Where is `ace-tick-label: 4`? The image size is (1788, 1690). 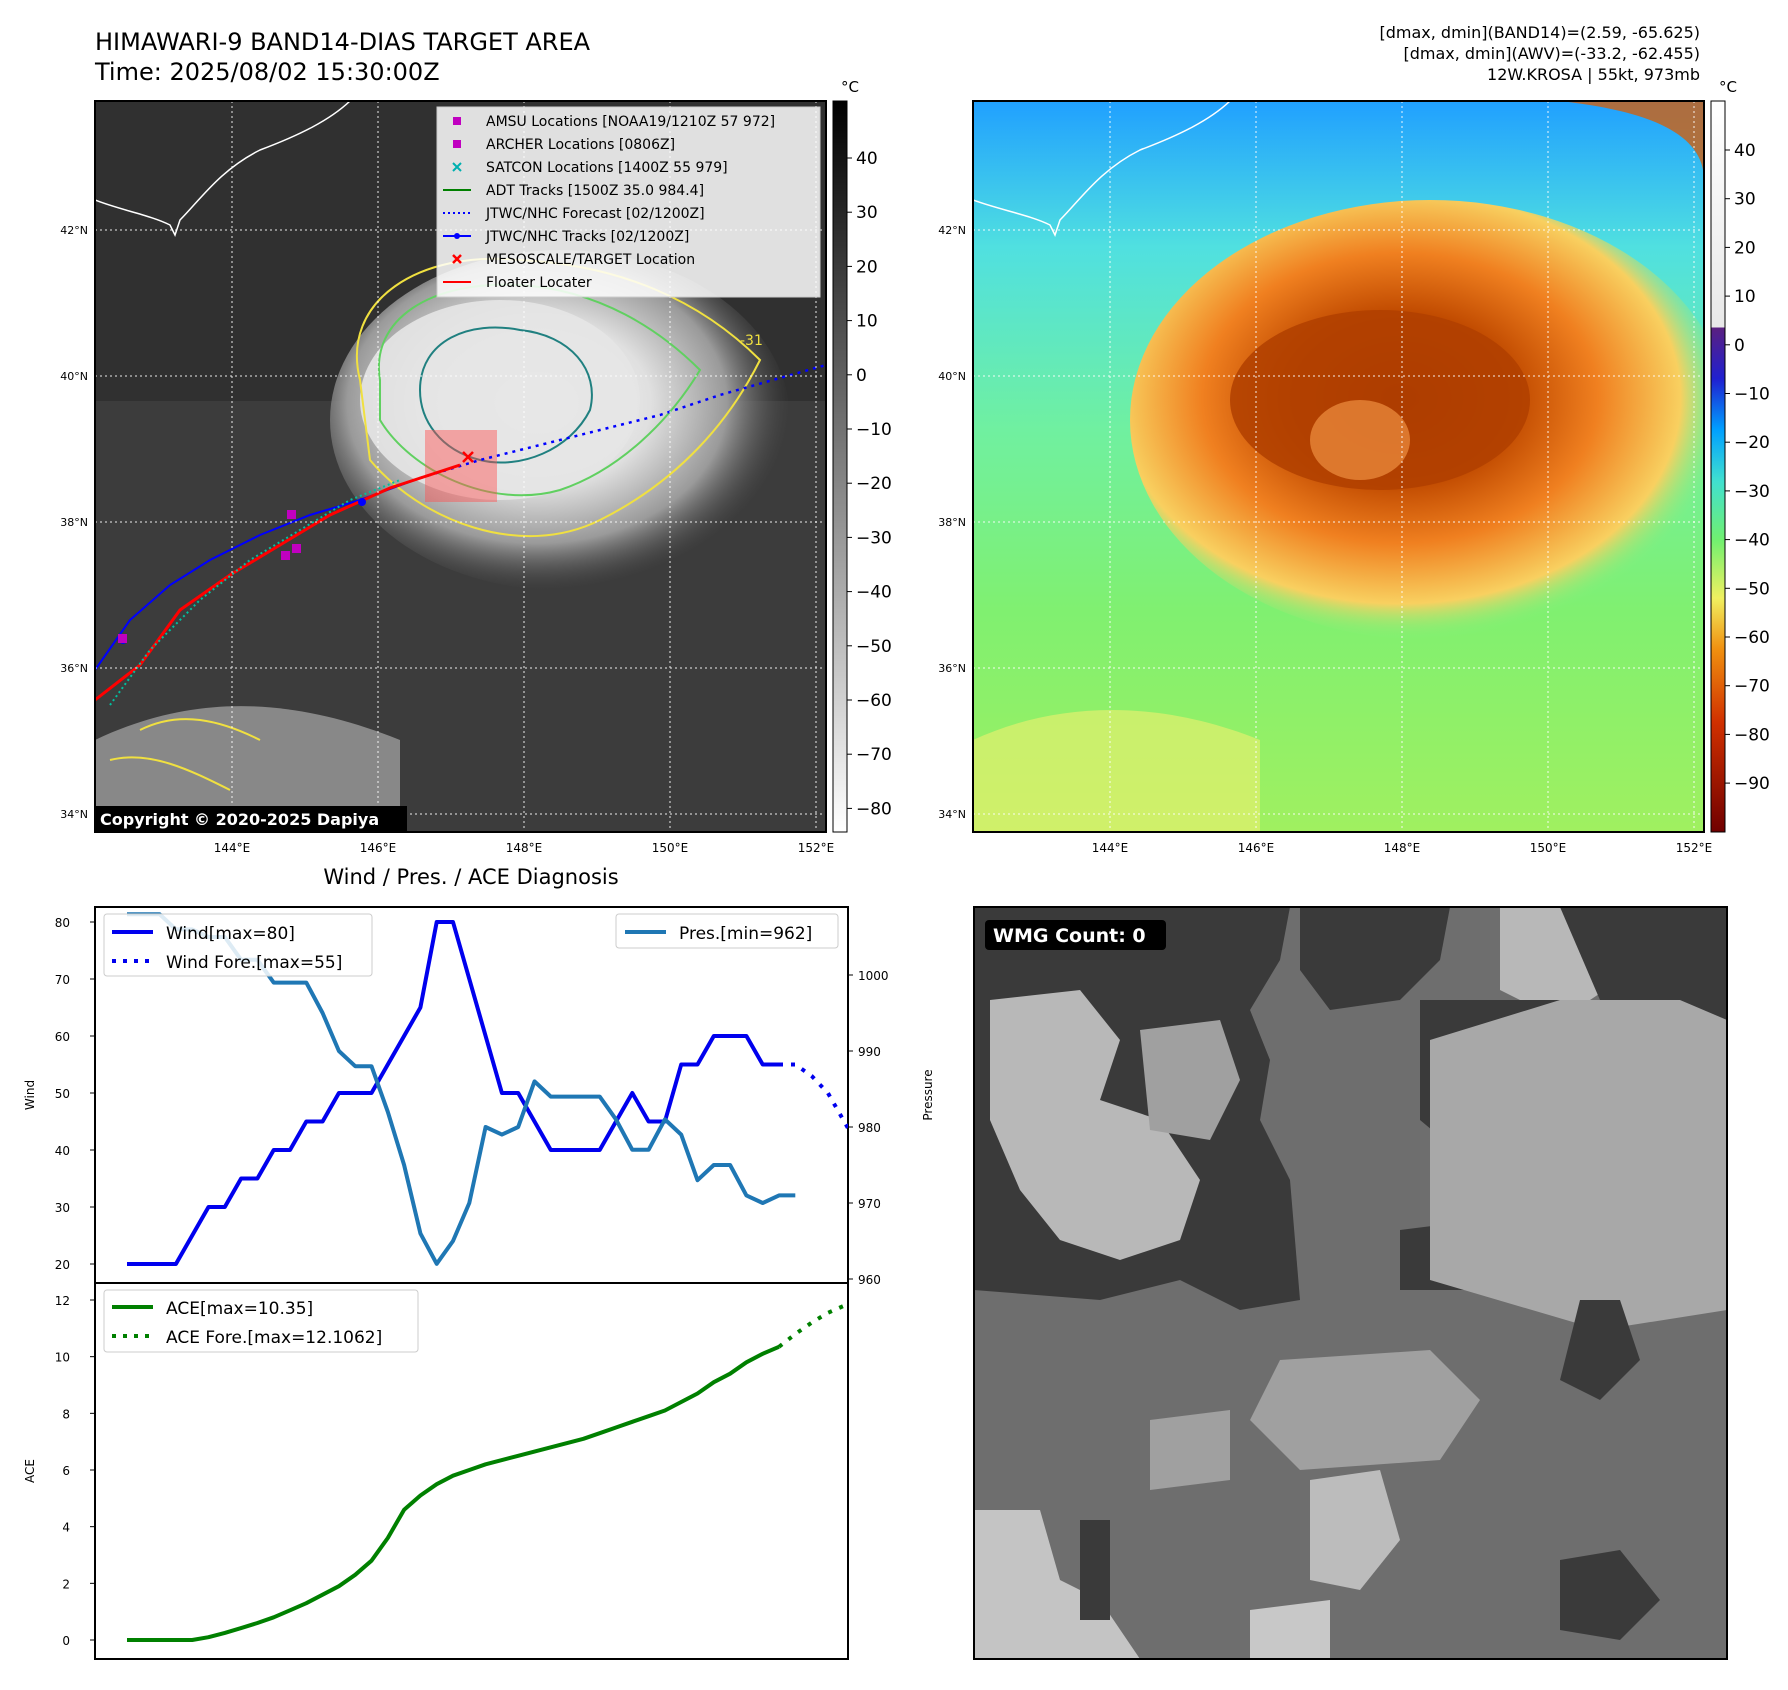 ace-tick-label: 4 is located at coordinates (66, 1528).